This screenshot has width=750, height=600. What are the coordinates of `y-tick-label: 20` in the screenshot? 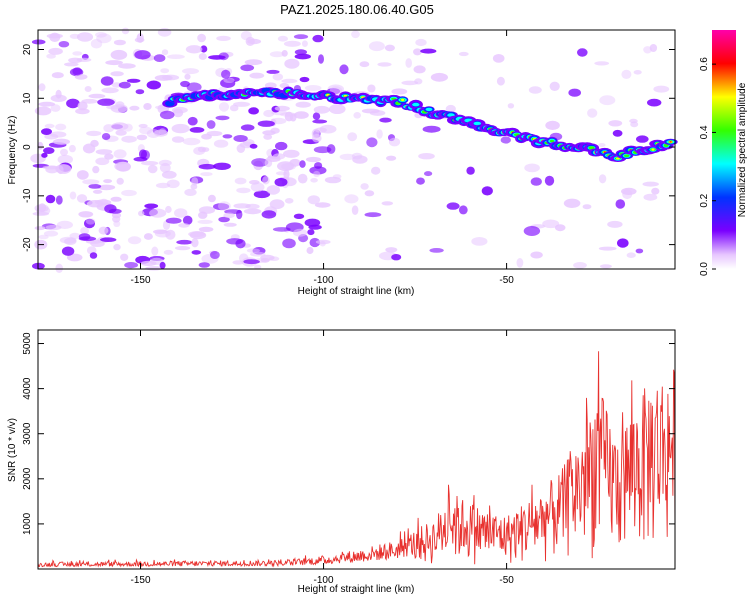 It's located at (27, 50).